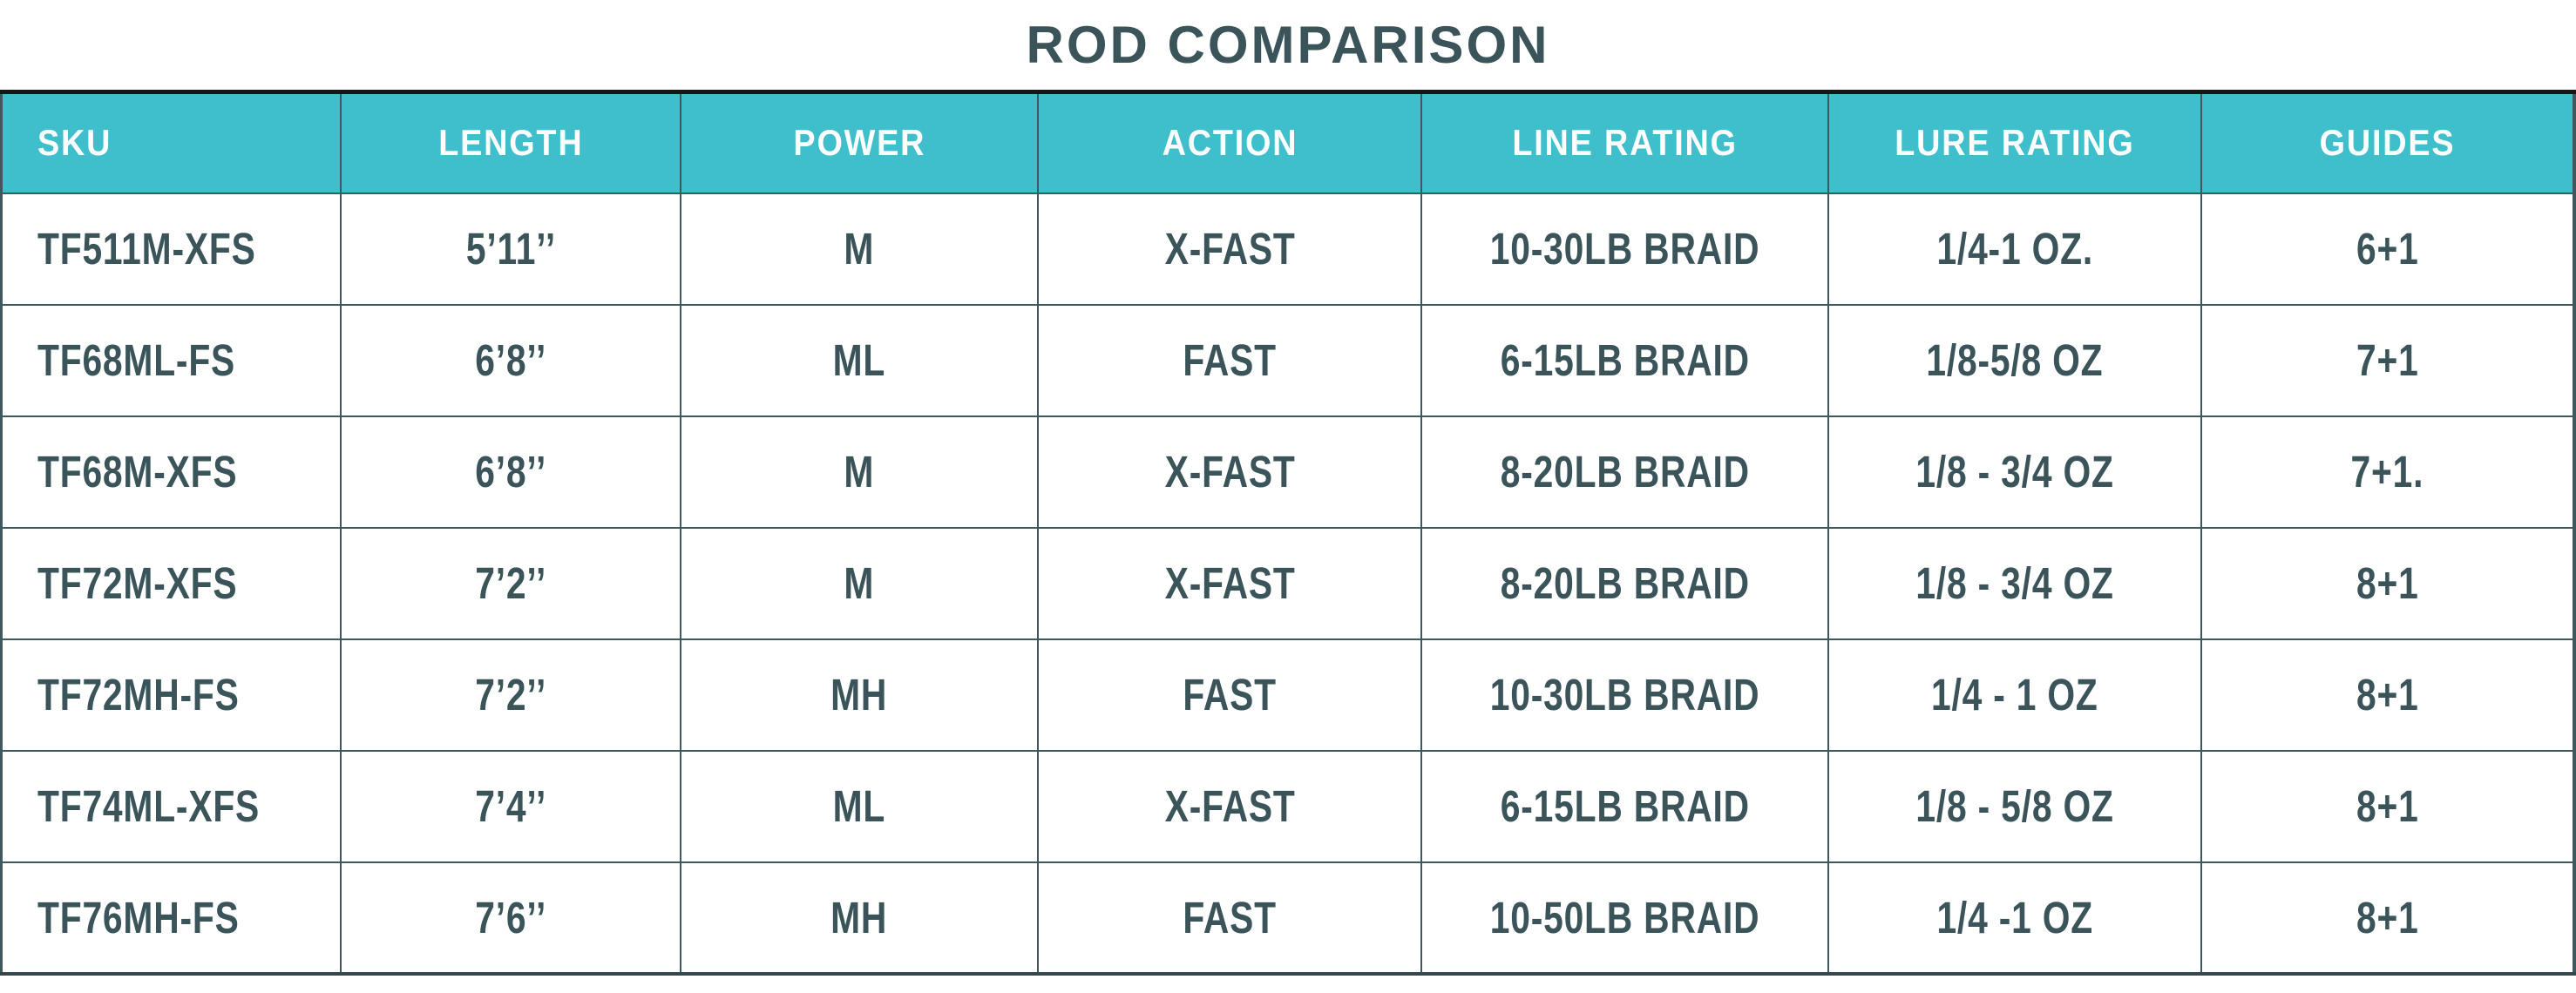 The height and width of the screenshot is (993, 2576). I want to click on cell-sku: TF72MH-FS, so click(171, 695).